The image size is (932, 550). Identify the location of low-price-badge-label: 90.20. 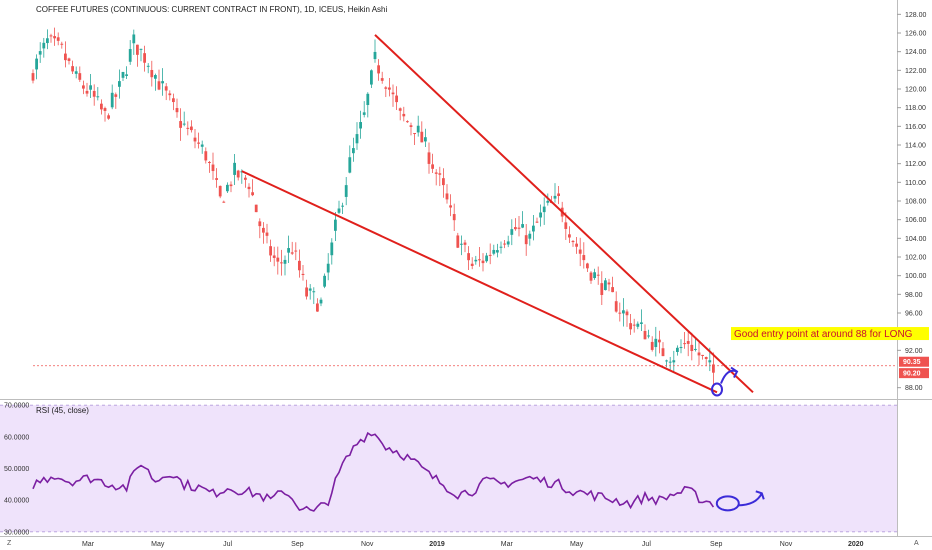
(912, 374).